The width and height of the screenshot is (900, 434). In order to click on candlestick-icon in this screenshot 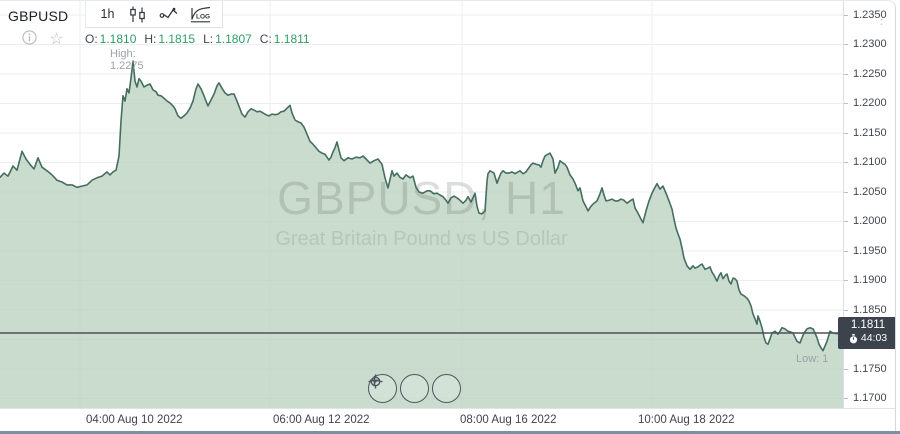, I will do `click(137, 14)`.